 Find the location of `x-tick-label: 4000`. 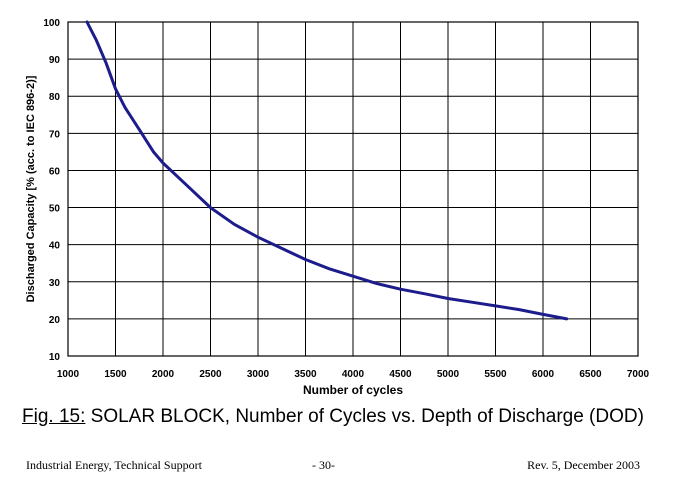

x-tick-label: 4000 is located at coordinates (353, 374).